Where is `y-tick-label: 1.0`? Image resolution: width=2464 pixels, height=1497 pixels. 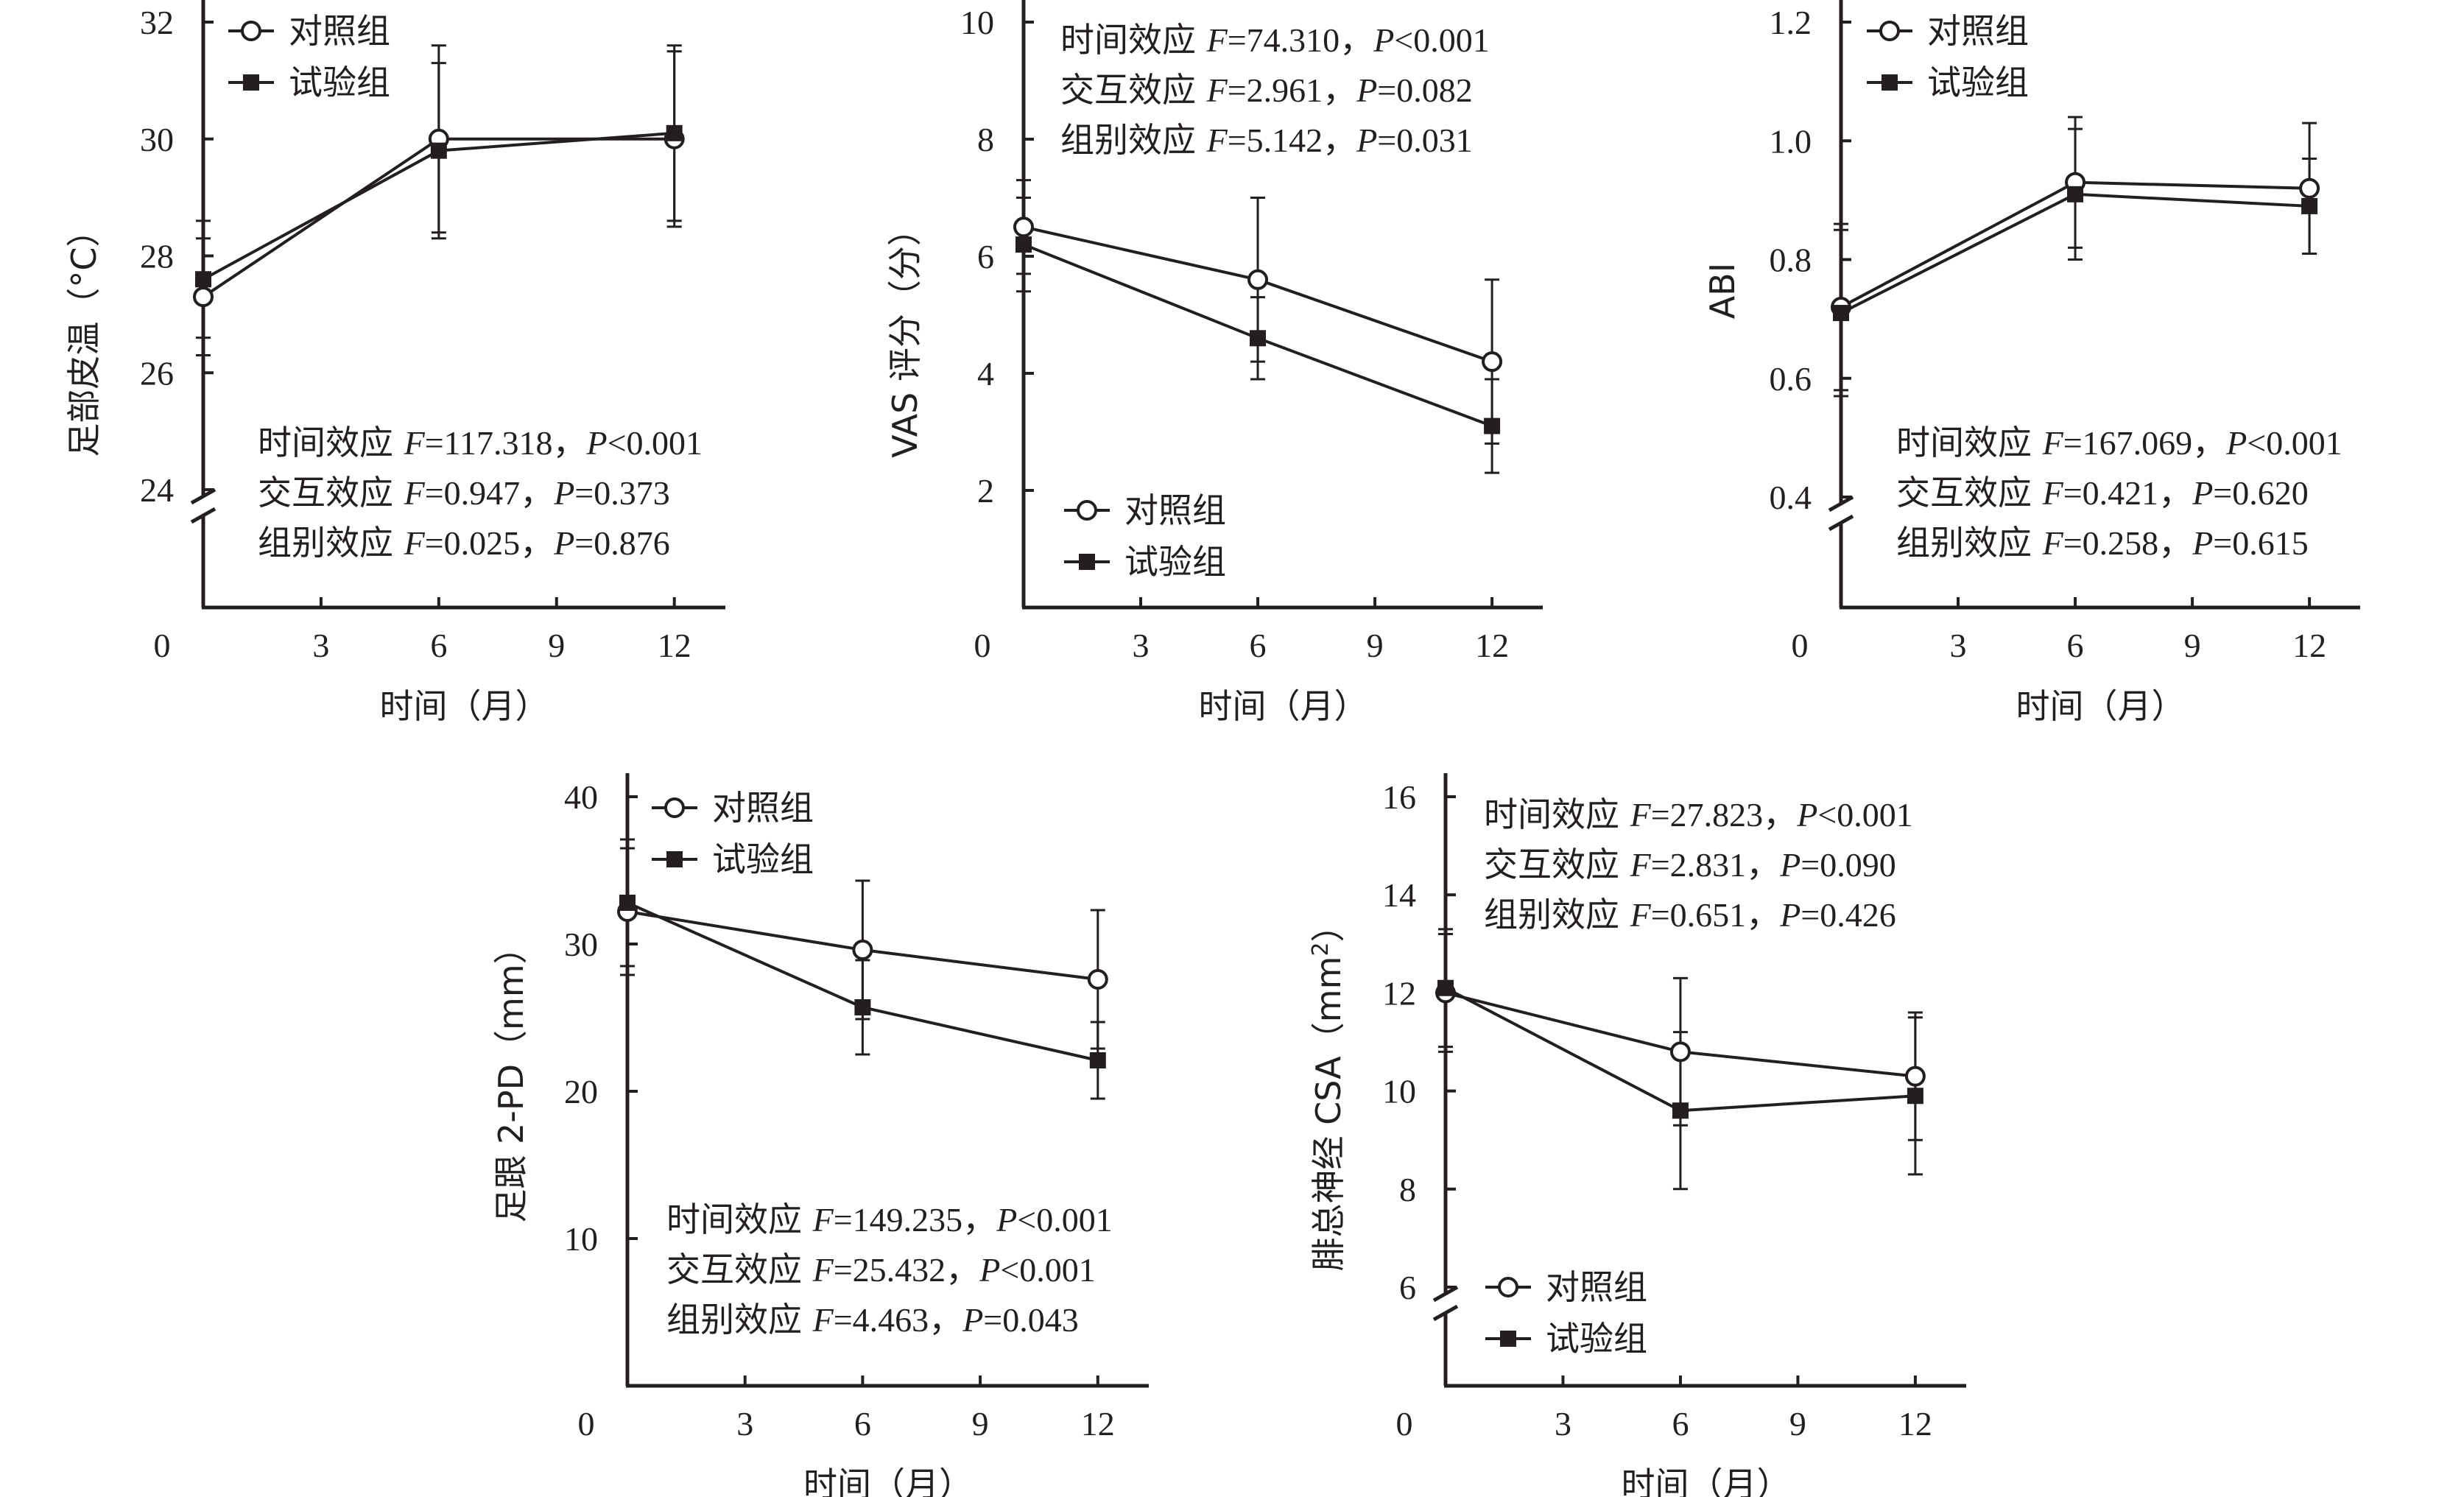 y-tick-label: 1.0 is located at coordinates (1791, 141).